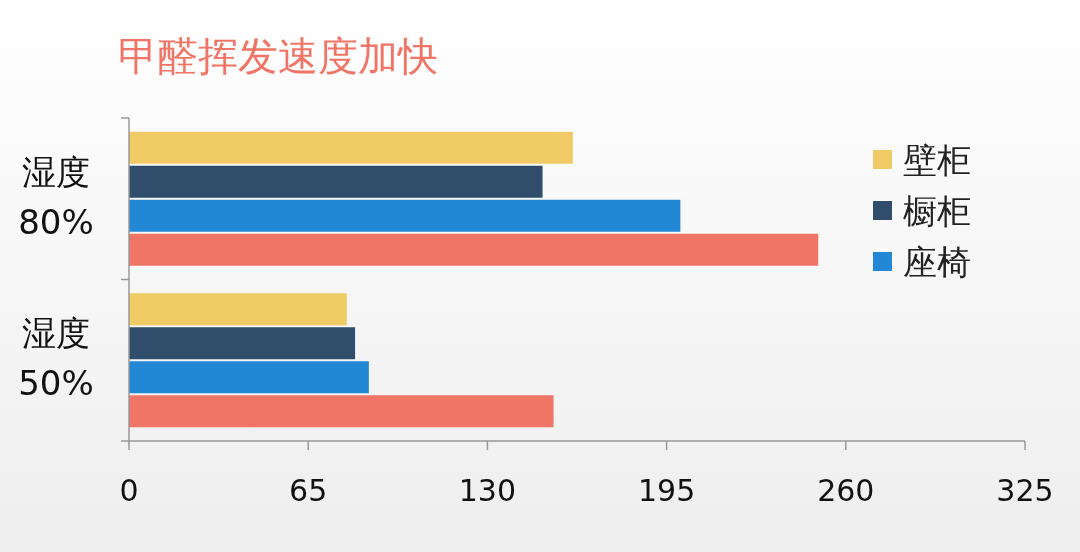 The width and height of the screenshot is (1080, 552). I want to click on legend-label: 橱柜, so click(937, 211).